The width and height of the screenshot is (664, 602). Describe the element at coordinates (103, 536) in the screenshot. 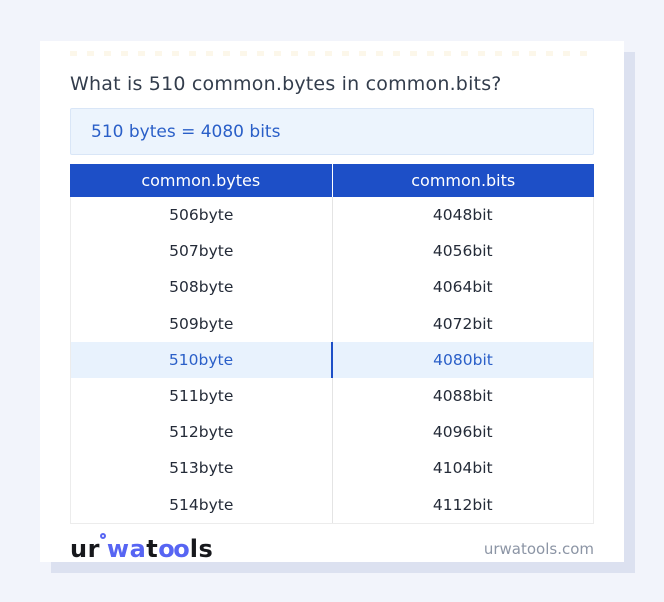

I see `logo-ring-icon` at that location.